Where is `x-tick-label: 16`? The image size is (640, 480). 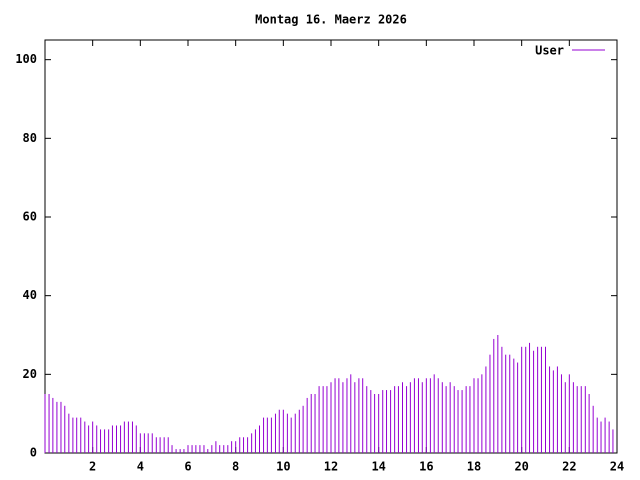
x-tick-label: 16 is located at coordinates (426, 467).